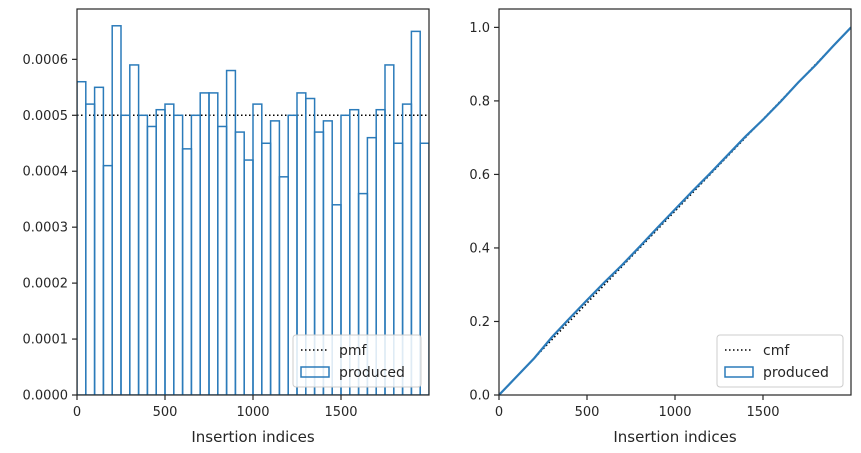  What do you see at coordinates (353, 351) in the screenshot?
I see `legend-label-pmf: pmf` at bounding box center [353, 351].